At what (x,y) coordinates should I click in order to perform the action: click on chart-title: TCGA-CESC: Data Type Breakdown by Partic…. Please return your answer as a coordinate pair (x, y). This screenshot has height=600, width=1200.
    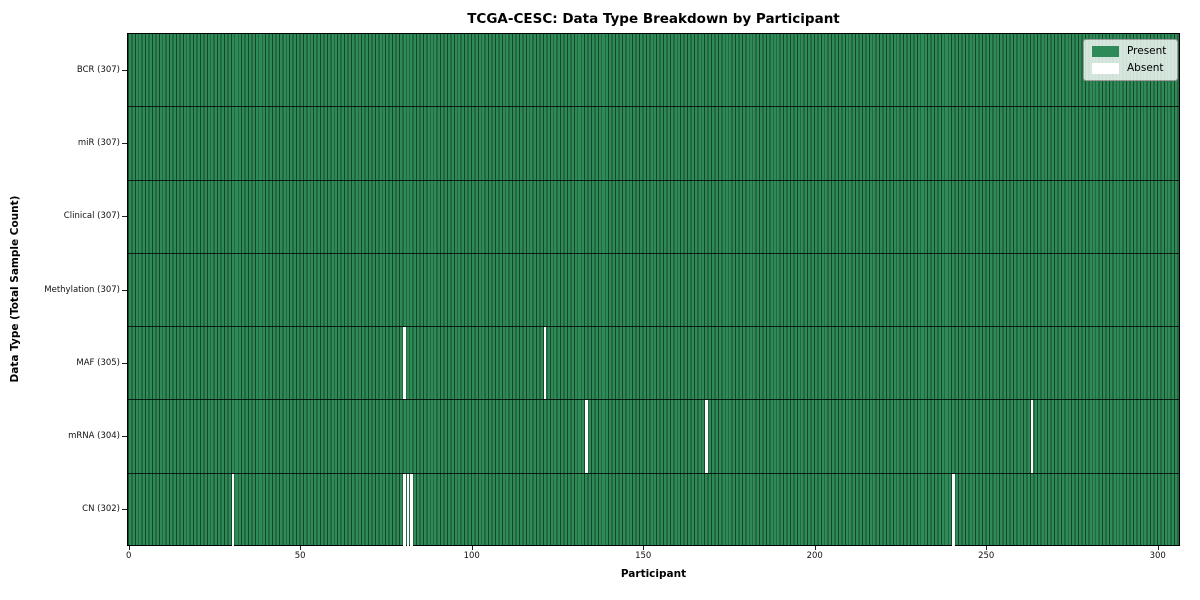
    Looking at the image, I should click on (653, 19).